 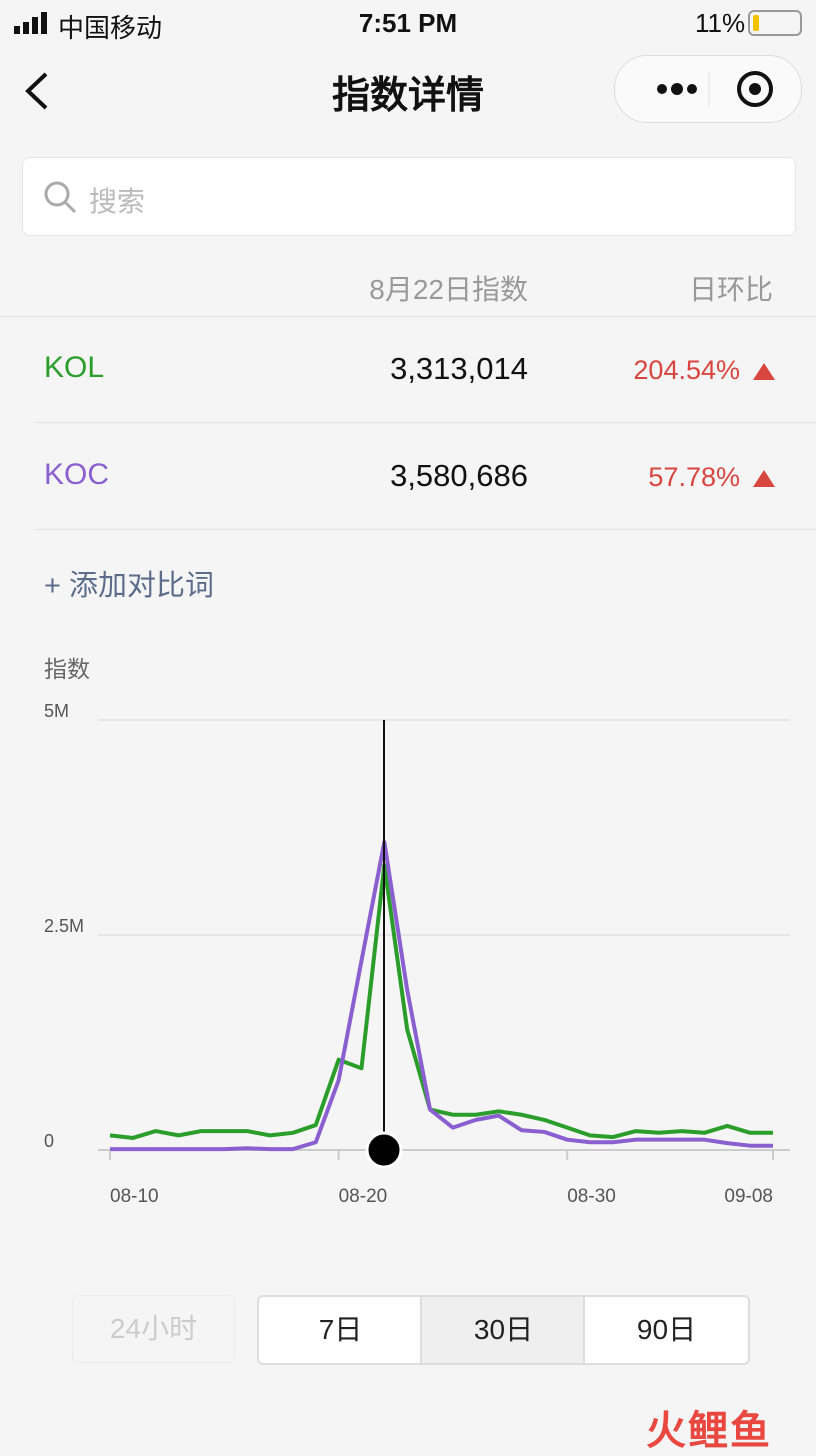 What do you see at coordinates (686, 370) in the screenshot?
I see `row-change: 204.54%` at bounding box center [686, 370].